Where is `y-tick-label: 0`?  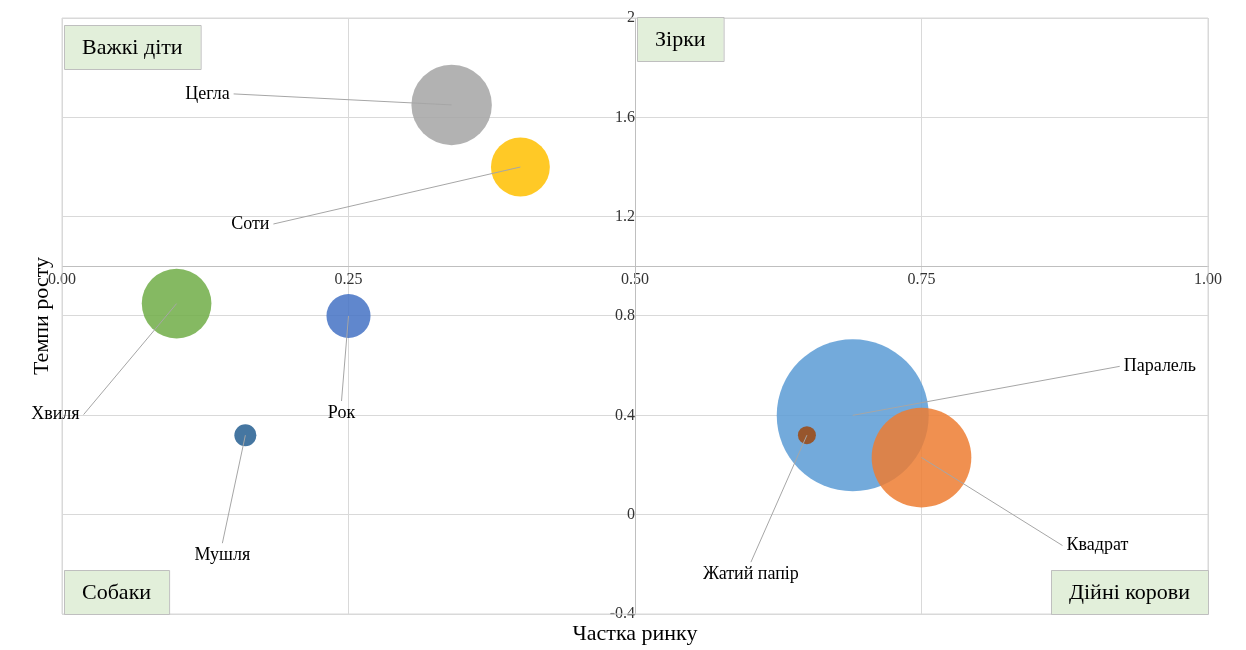 y-tick-label: 0 is located at coordinates (631, 513).